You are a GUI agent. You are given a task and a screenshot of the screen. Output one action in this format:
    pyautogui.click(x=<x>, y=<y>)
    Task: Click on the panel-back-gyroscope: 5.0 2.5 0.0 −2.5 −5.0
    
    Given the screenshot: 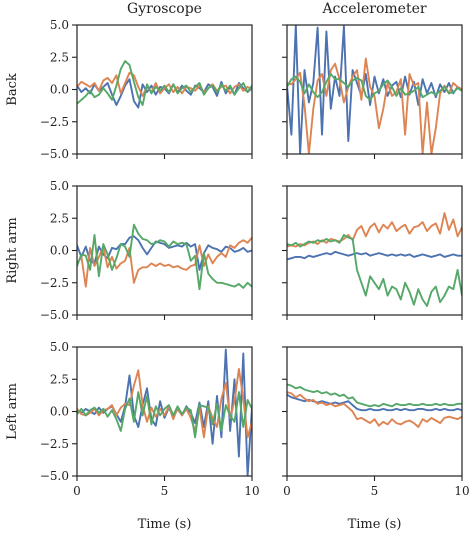 What is the action you would take?
    pyautogui.click(x=146, y=89)
    